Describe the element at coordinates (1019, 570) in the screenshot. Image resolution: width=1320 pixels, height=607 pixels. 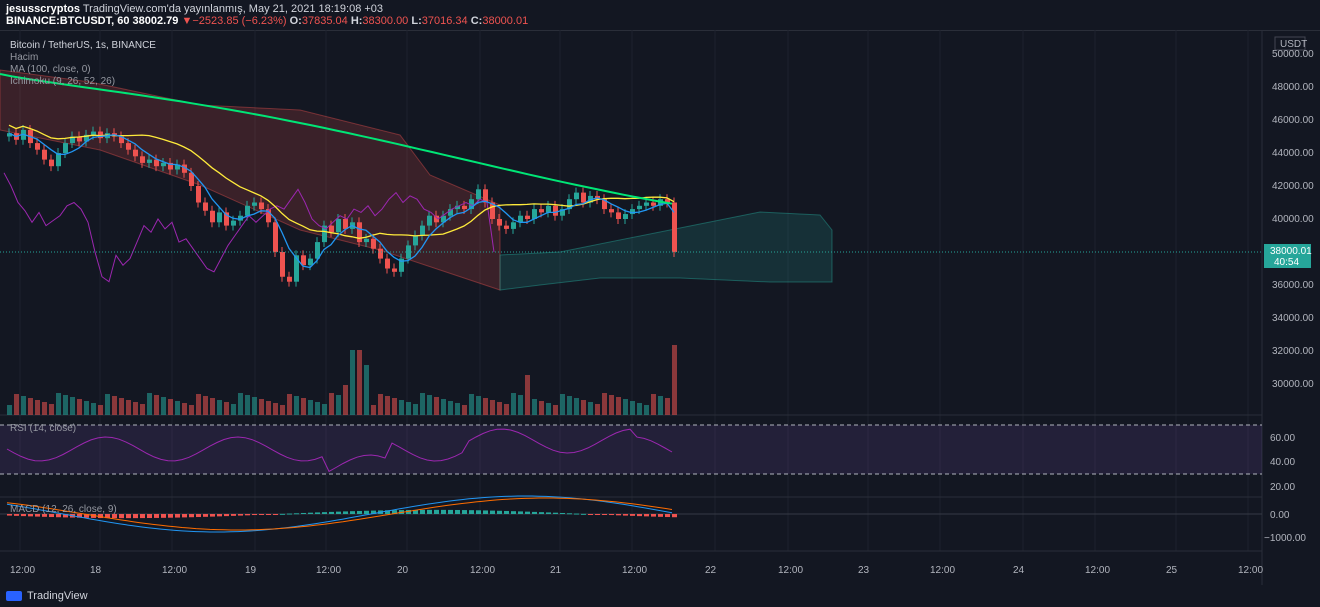
I see `time-tick: 24` at that location.